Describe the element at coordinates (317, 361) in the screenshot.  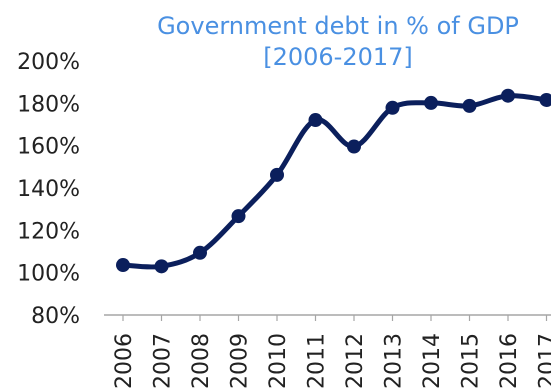
I see `x-tick-label: 2011` at that location.